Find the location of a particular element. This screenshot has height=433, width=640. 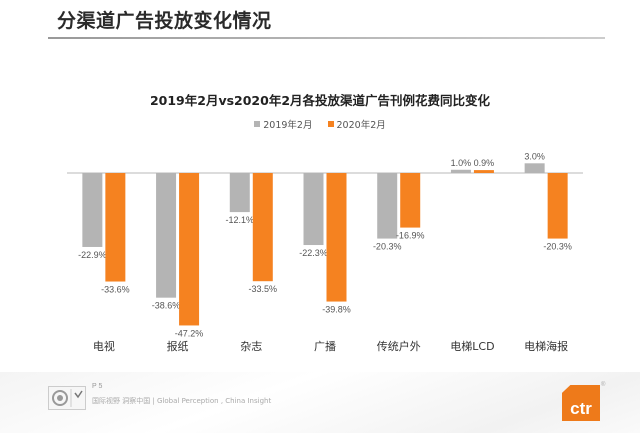

category-label-2: 杂志 is located at coordinates (251, 346).